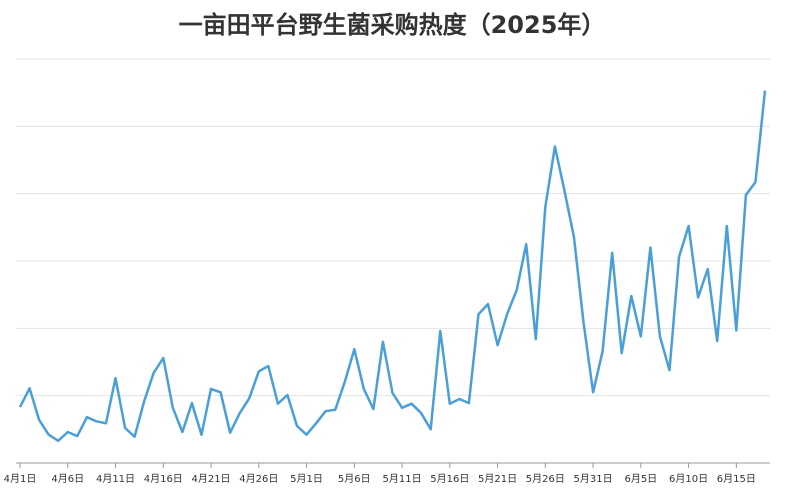 The image size is (785, 496). Describe the element at coordinates (497, 479) in the screenshot. I see `x-tick-label: 5月21日` at that location.